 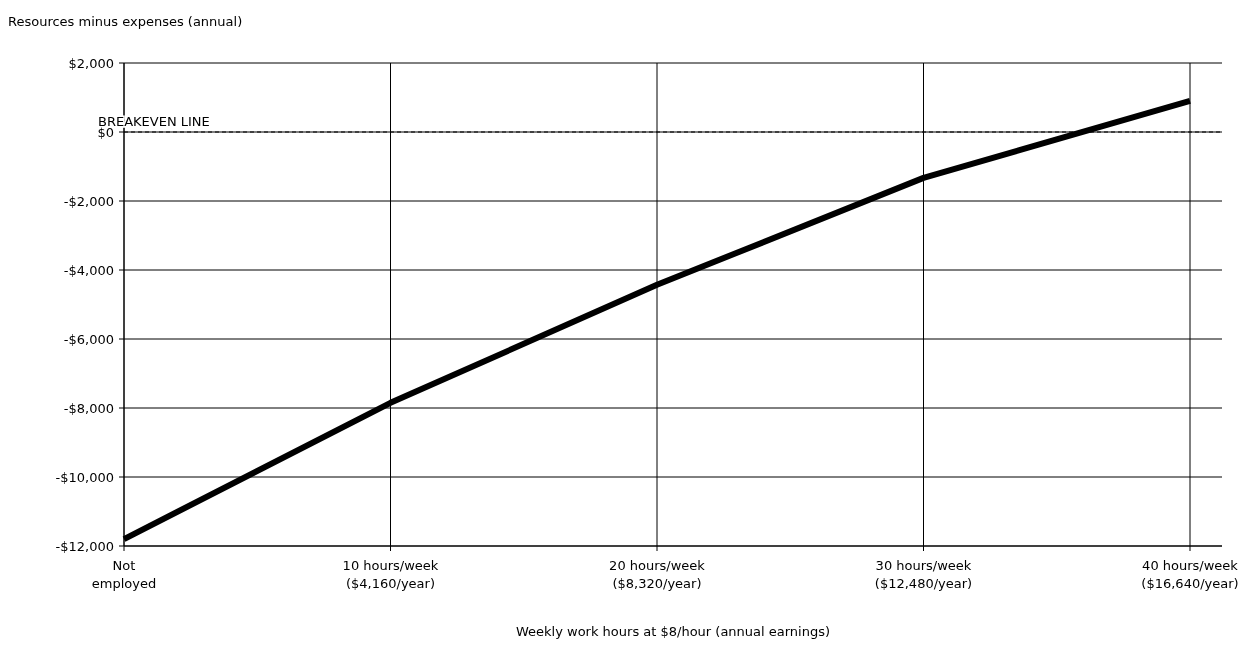 I want to click on y-tick-label: -$6,000, so click(x=88, y=339).